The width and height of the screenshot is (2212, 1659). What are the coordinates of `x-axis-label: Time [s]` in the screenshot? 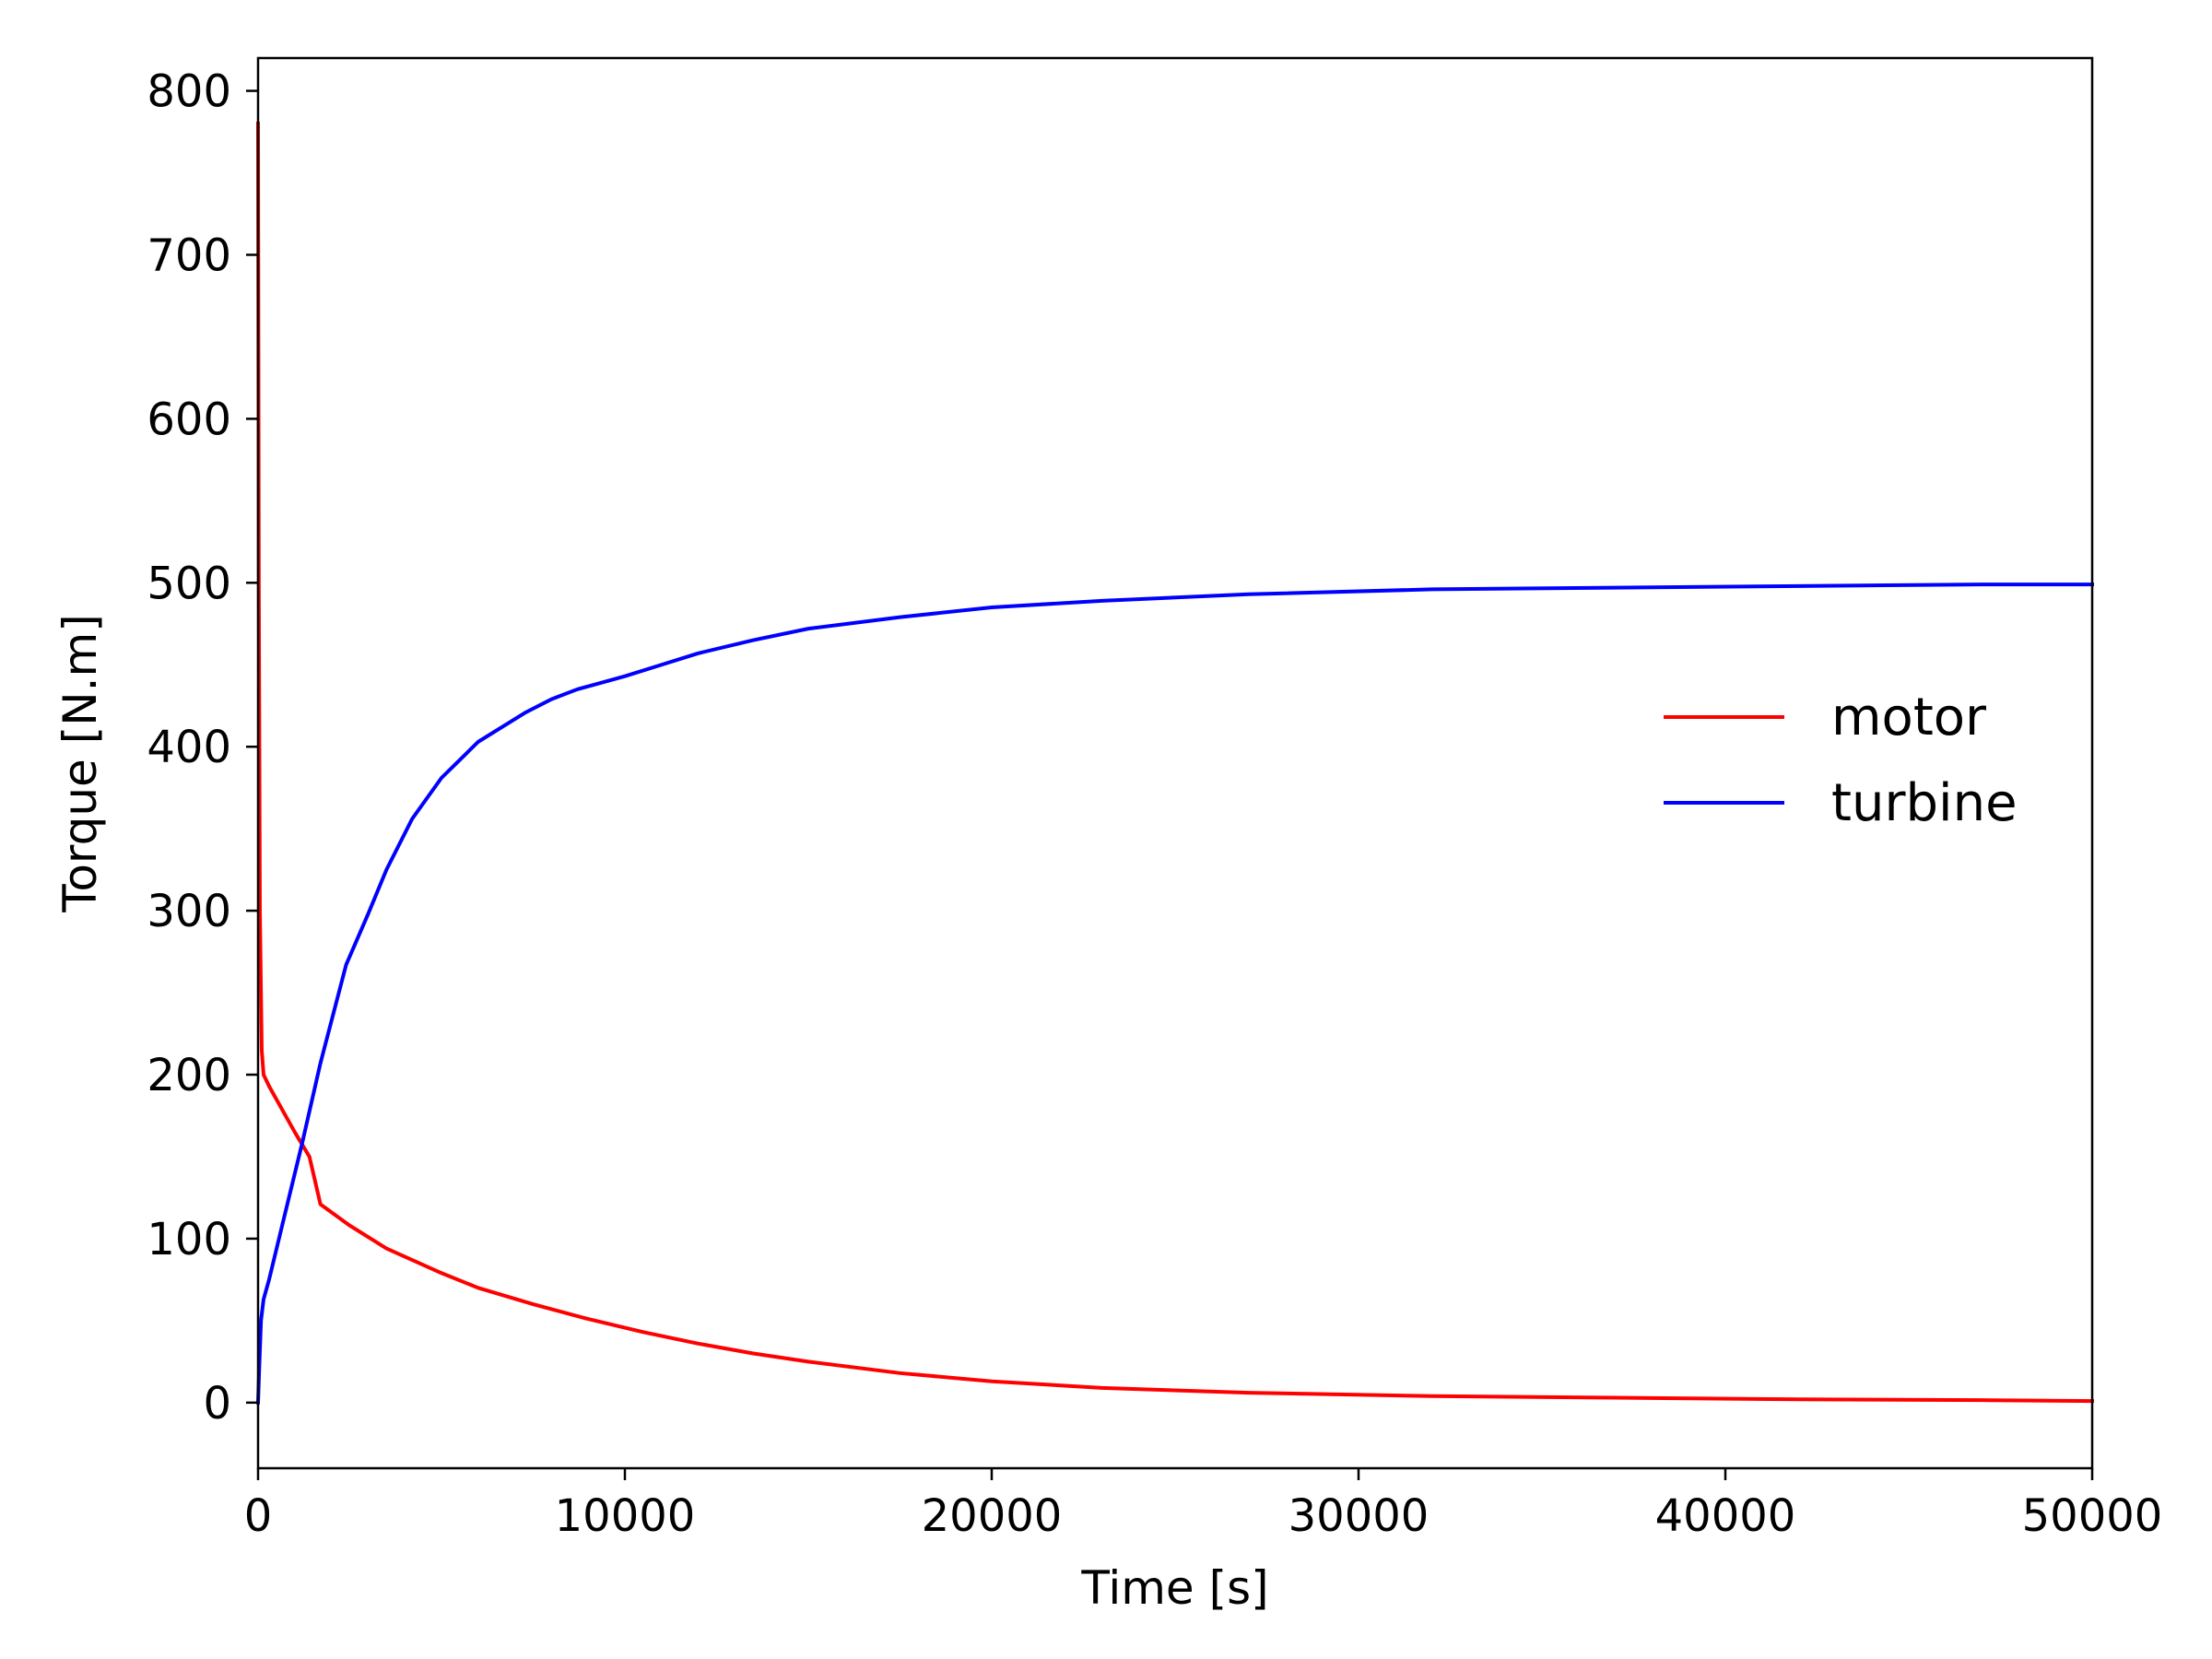 It's located at (1174, 1588).